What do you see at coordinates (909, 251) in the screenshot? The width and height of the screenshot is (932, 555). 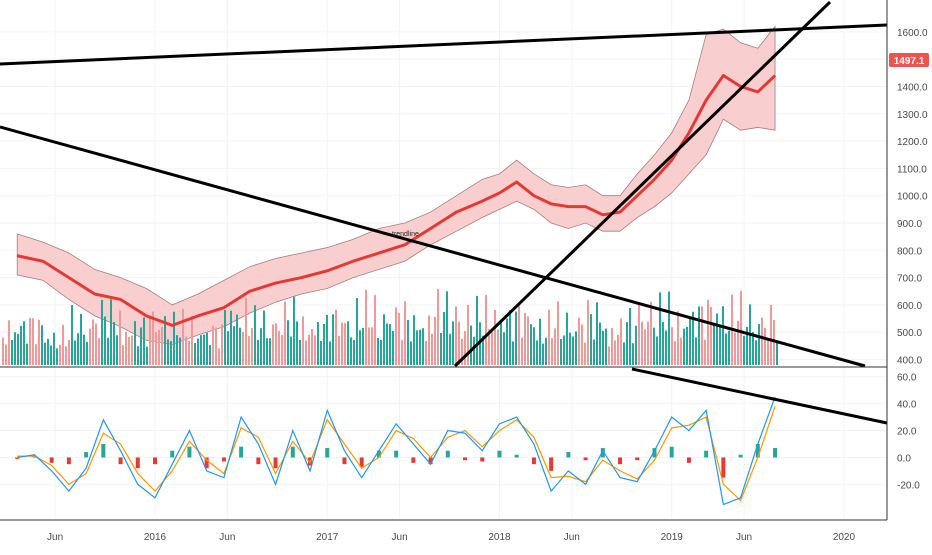 I see `price-tick-label: 800.0` at bounding box center [909, 251].